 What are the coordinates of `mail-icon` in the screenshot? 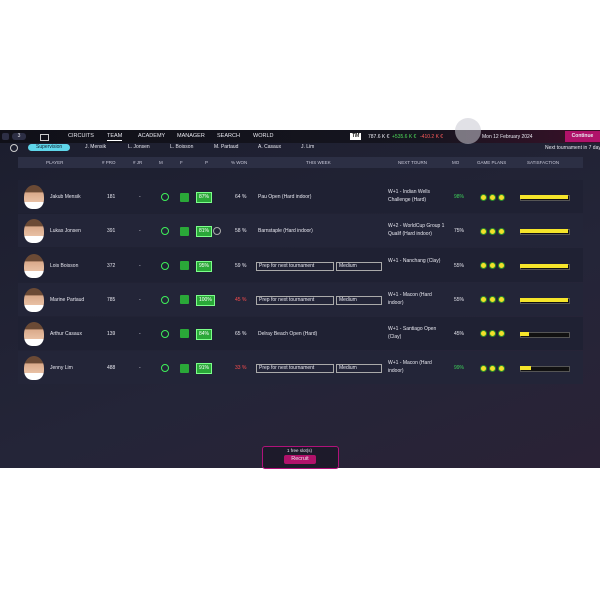 It's located at (44, 137).